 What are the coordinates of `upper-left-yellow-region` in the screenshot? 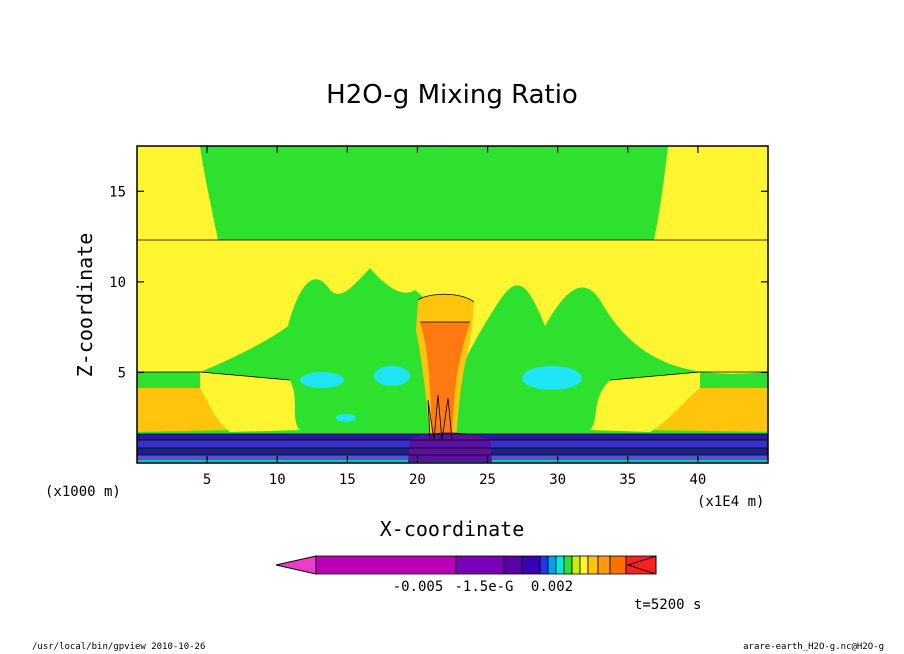 It's located at (177, 193).